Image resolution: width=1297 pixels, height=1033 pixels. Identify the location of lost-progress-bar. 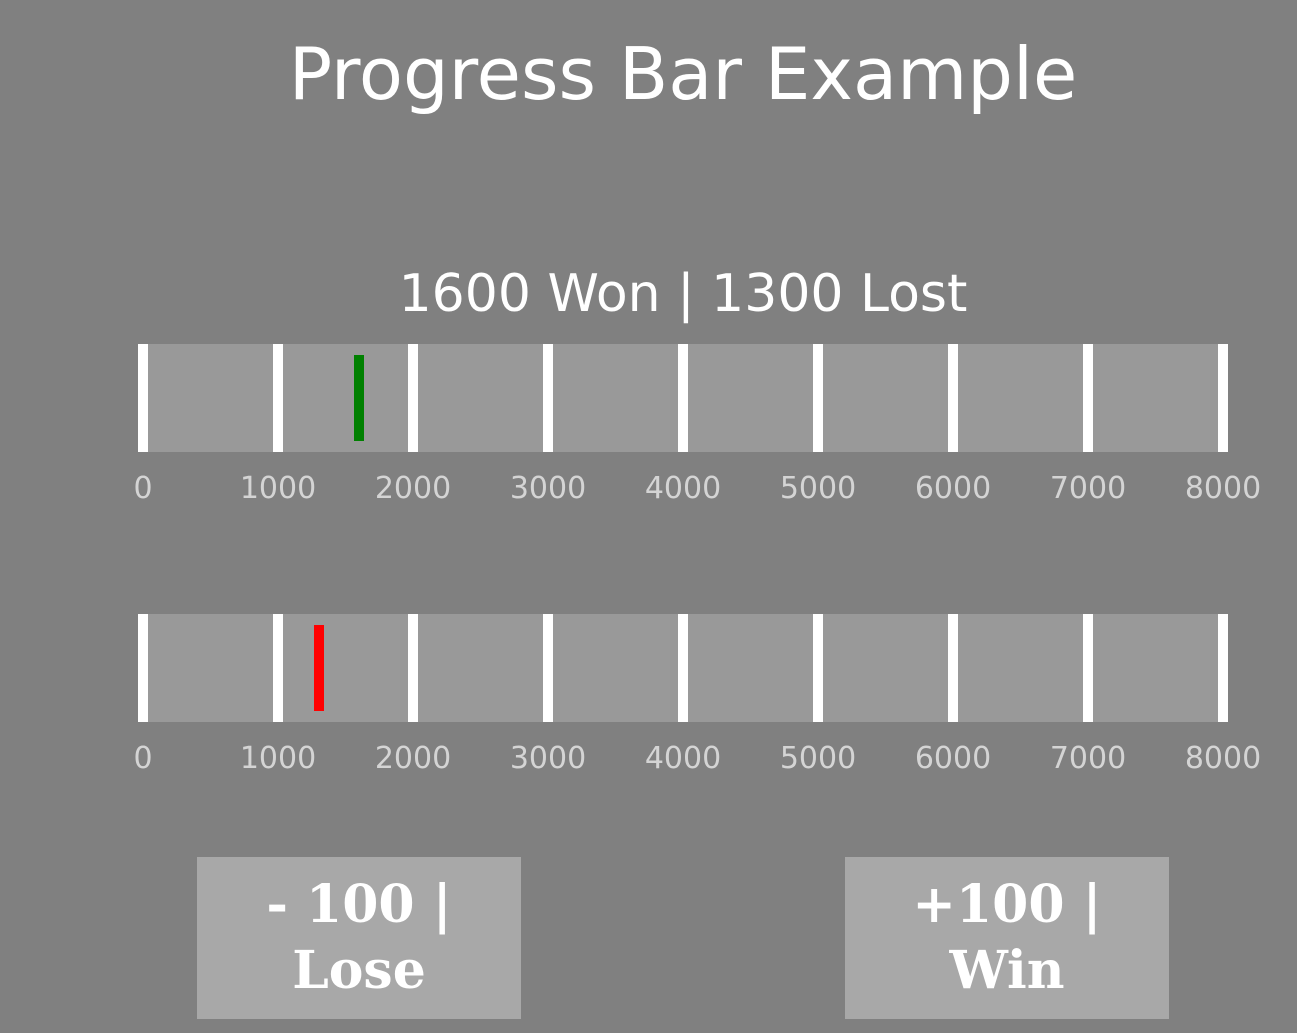
(683, 668).